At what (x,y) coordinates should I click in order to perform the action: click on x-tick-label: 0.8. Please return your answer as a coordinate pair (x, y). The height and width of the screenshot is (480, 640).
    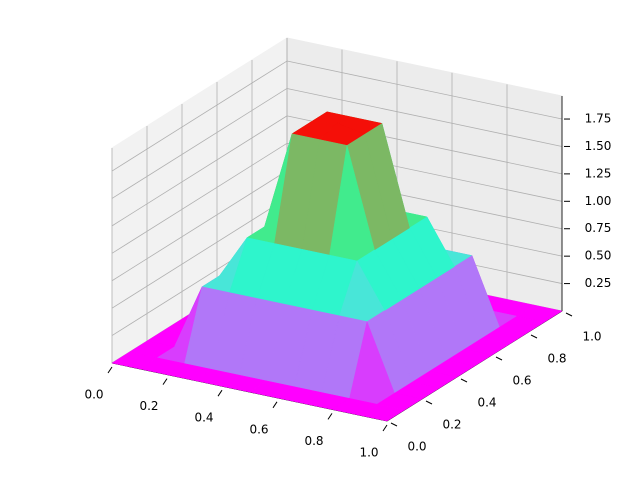
    Looking at the image, I should click on (313, 441).